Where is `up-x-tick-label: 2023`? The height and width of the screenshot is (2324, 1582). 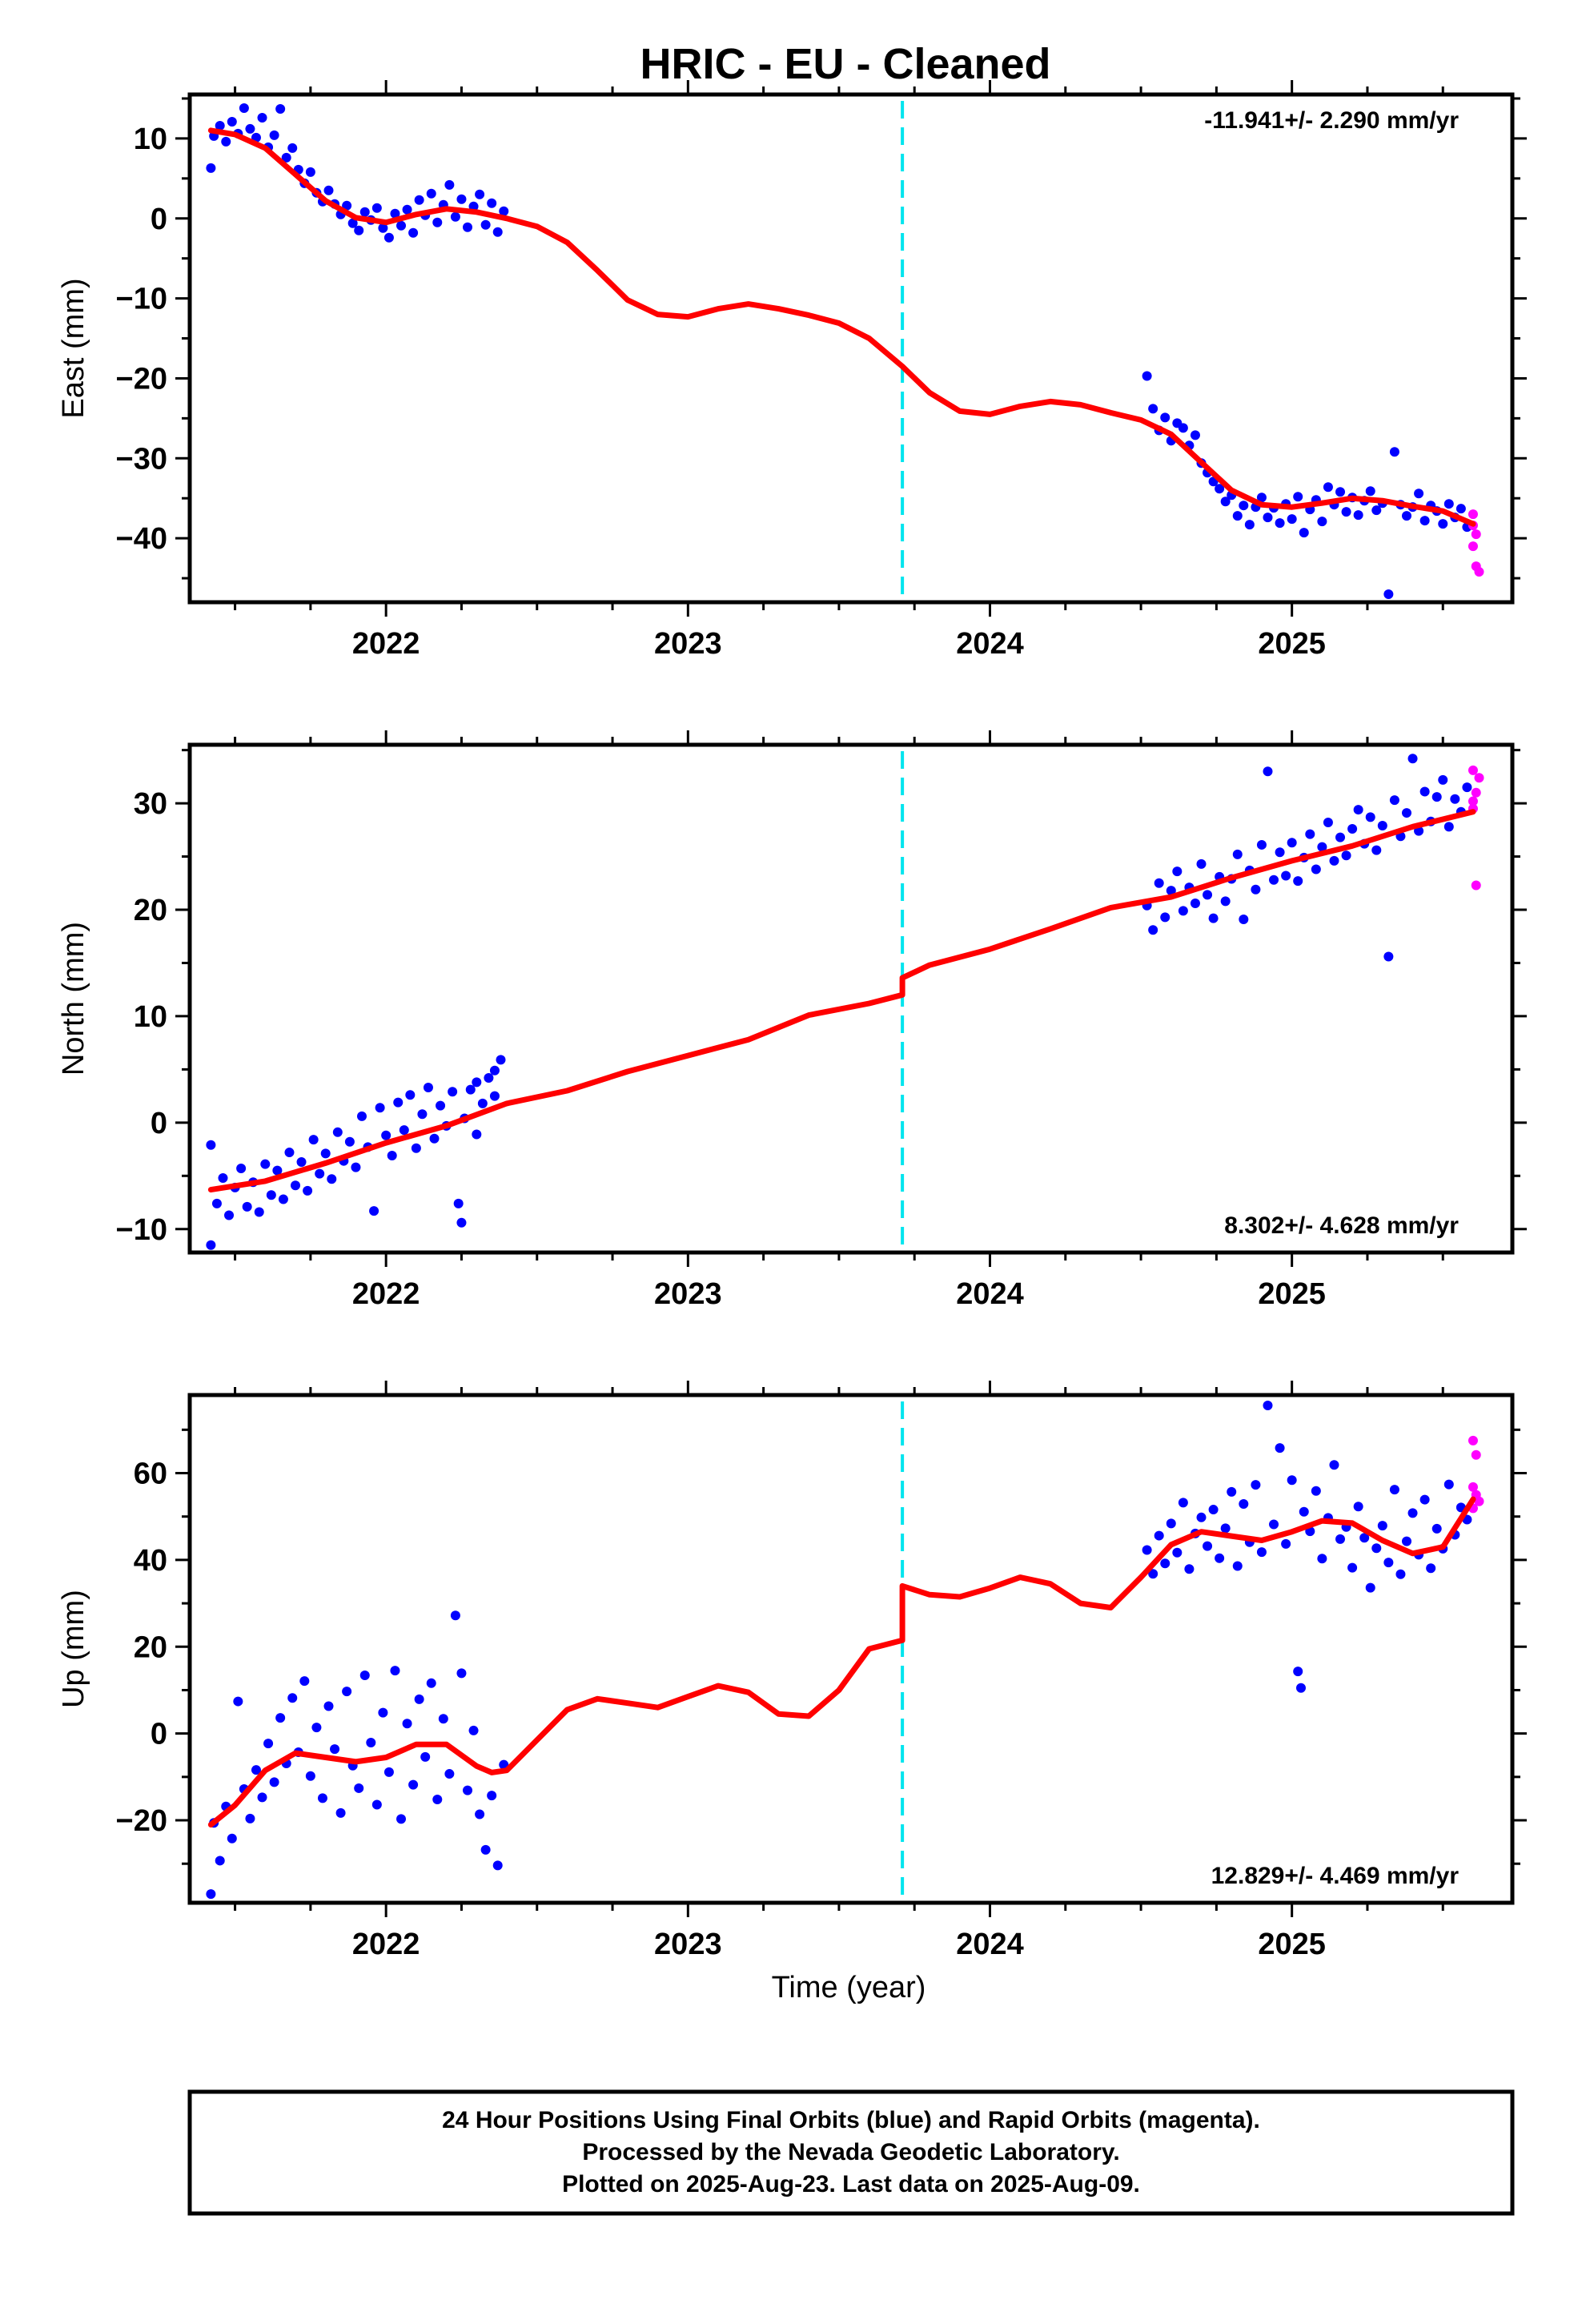
up-x-tick-label: 2023 is located at coordinates (688, 1944).